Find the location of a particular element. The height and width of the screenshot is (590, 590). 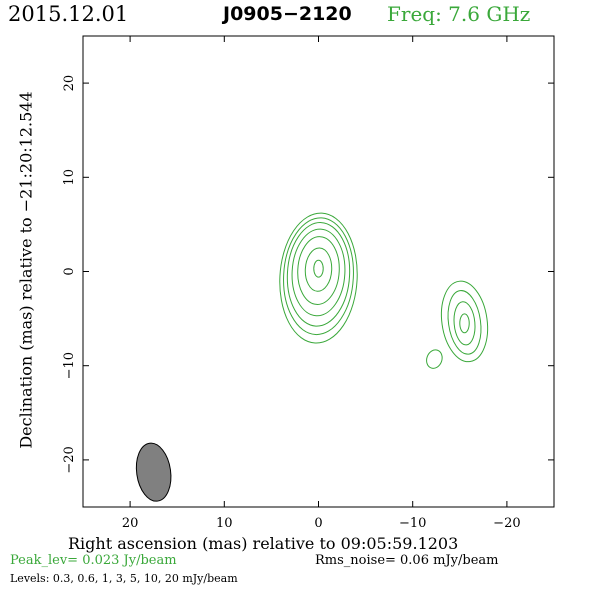

y-tick-label: −10 is located at coordinates (69, 365).